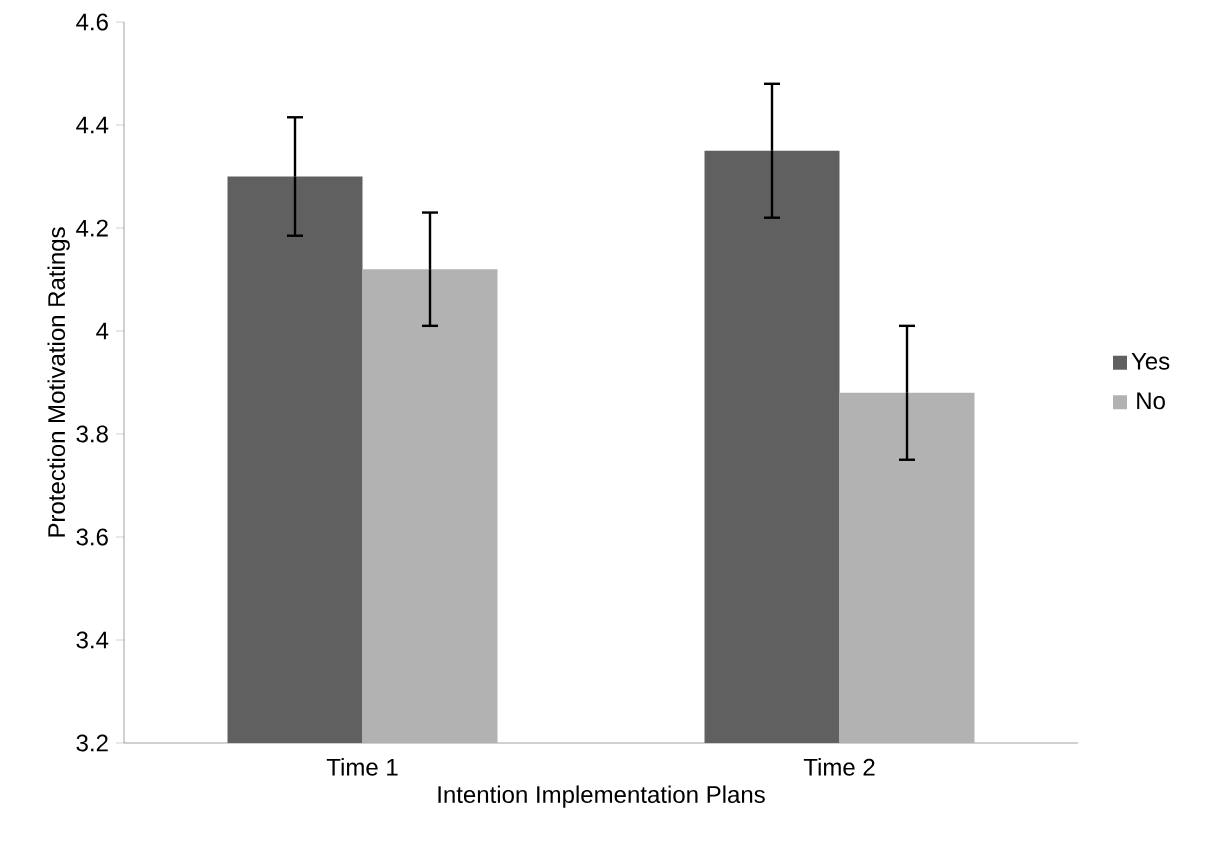  What do you see at coordinates (92, 537) in the screenshot?
I see `y-tick-label: 3.6` at bounding box center [92, 537].